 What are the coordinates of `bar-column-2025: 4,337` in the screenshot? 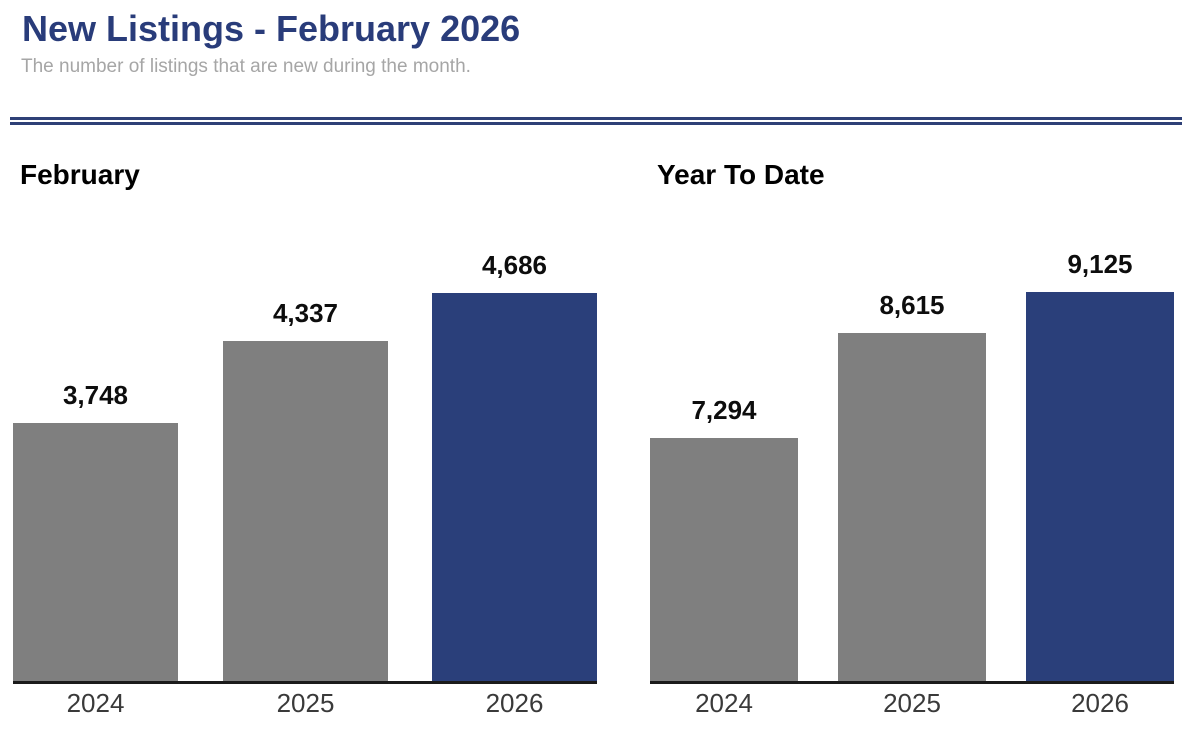 It's located at (305, 476).